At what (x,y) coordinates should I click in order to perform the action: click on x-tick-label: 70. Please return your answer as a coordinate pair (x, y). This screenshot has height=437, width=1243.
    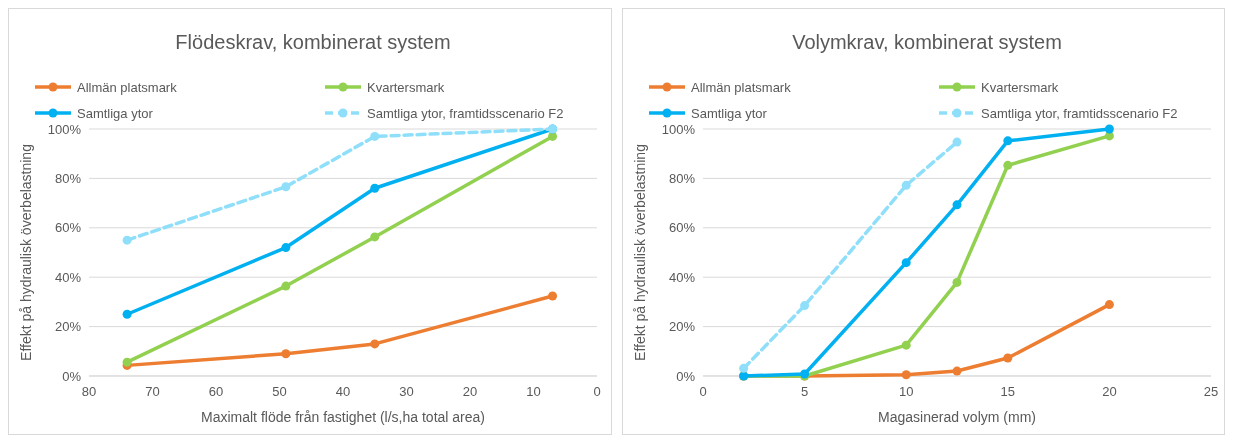
    Looking at the image, I should click on (152, 391).